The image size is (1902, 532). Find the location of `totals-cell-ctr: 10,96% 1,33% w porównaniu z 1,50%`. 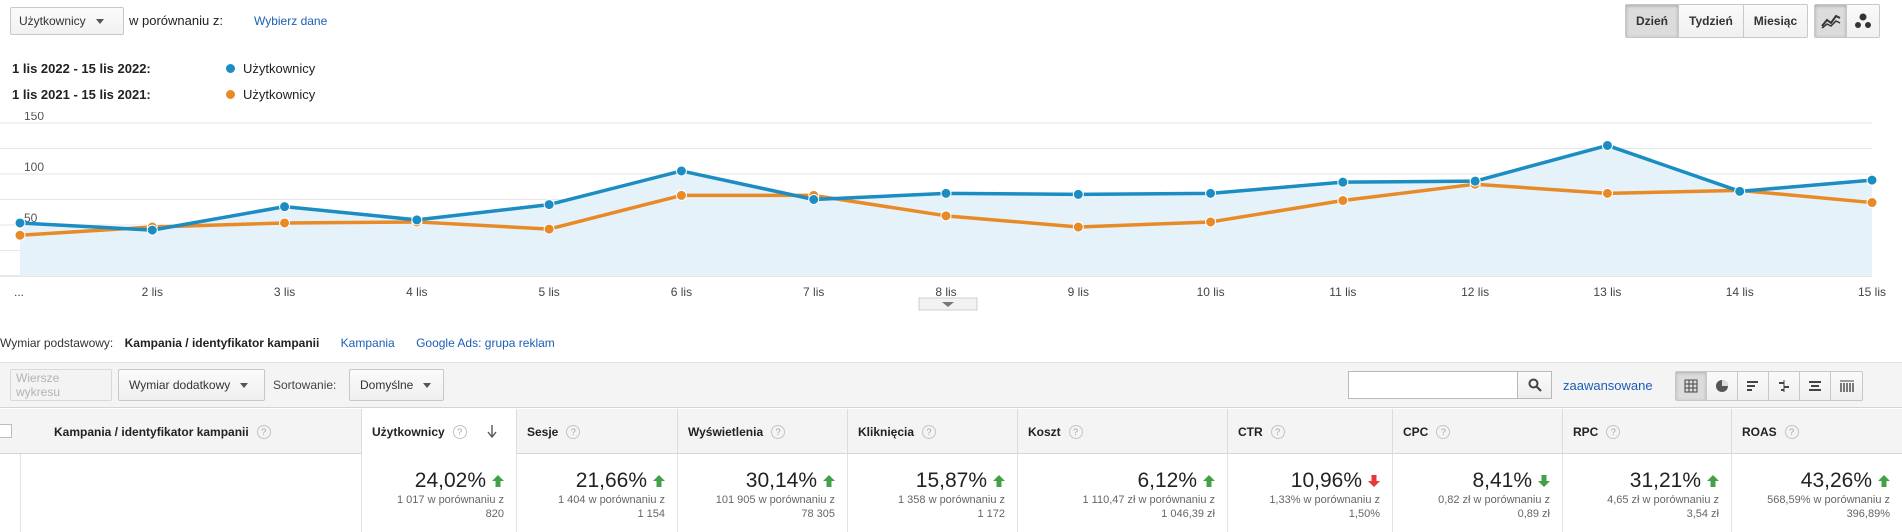

totals-cell-ctr: 10,96% 1,33% w porównaniu z 1,50% is located at coordinates (1309, 493).